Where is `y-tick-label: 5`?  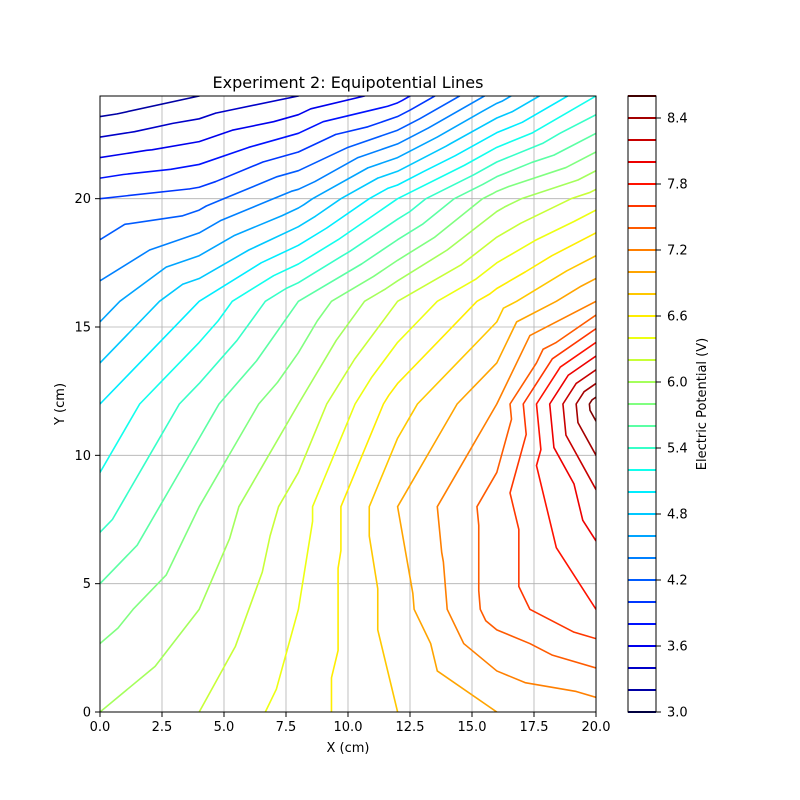 y-tick-label: 5 is located at coordinates (87, 584).